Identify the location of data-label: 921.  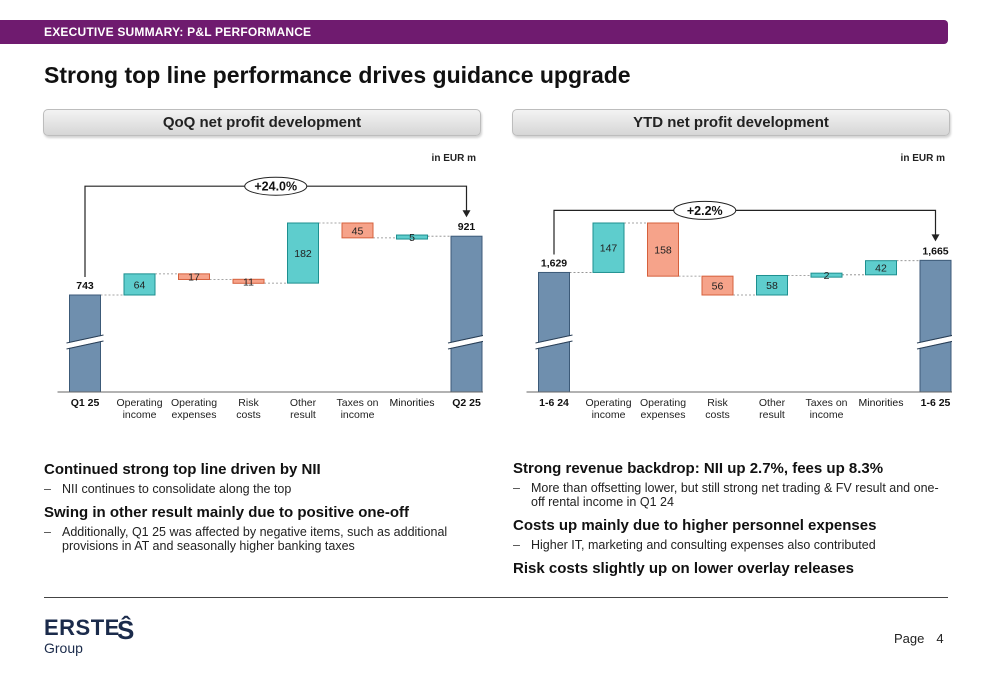
(467, 227).